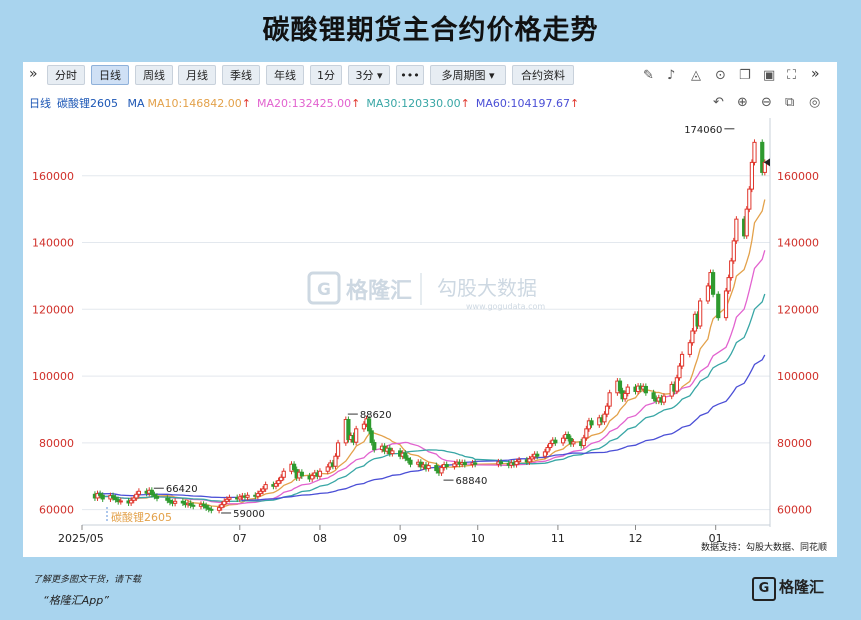  I want to click on alert-bell-icon: ♪, so click(671, 75).